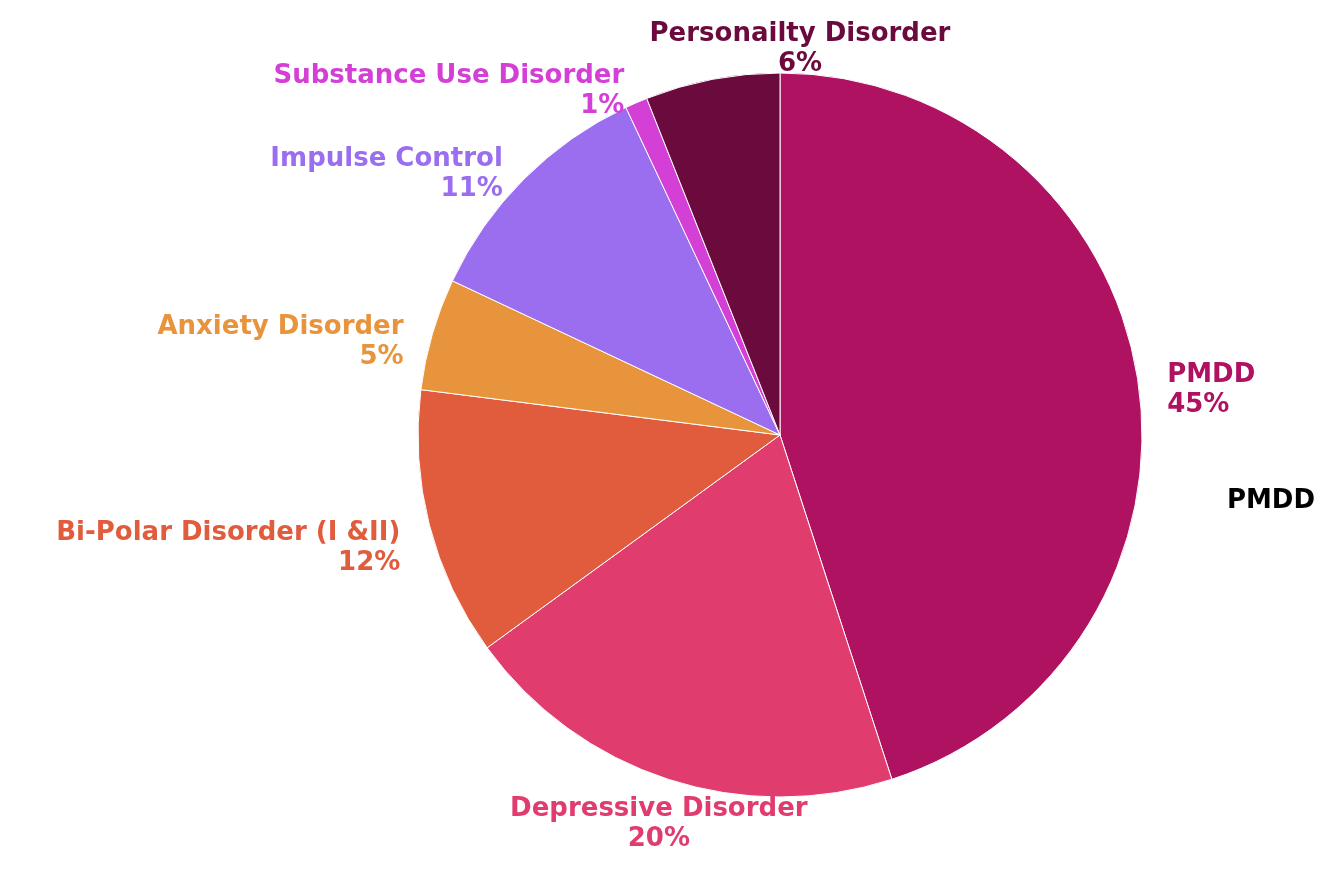 This screenshot has width=1323, height=872. I want to click on slice-label: Depressive Disorder, so click(659, 806).